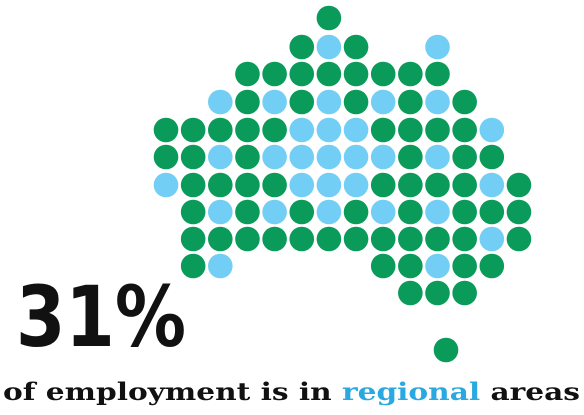 The image size is (584, 415). Describe the element at coordinates (530, 391) in the screenshot. I see `caption-after: areas` at that location.